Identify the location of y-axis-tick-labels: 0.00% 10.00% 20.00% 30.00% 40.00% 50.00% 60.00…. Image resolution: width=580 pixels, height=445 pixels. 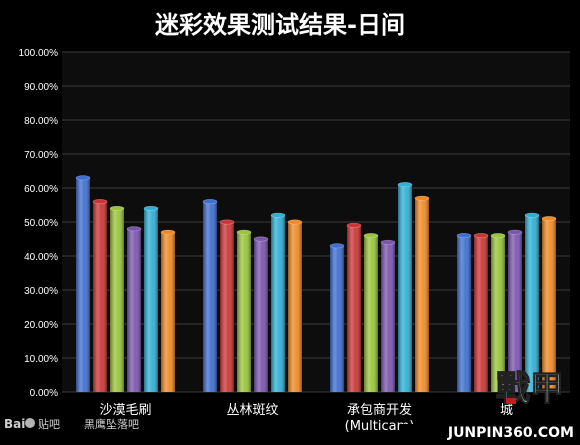
(39, 223).